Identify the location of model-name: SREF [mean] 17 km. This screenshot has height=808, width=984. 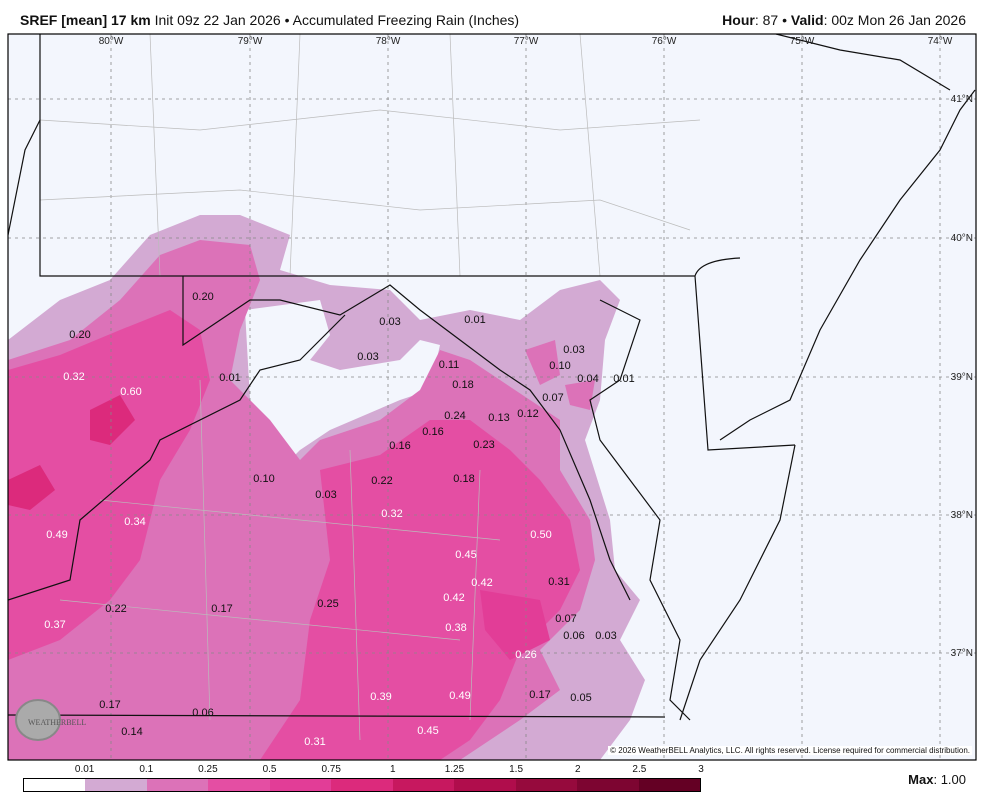
(85, 20).